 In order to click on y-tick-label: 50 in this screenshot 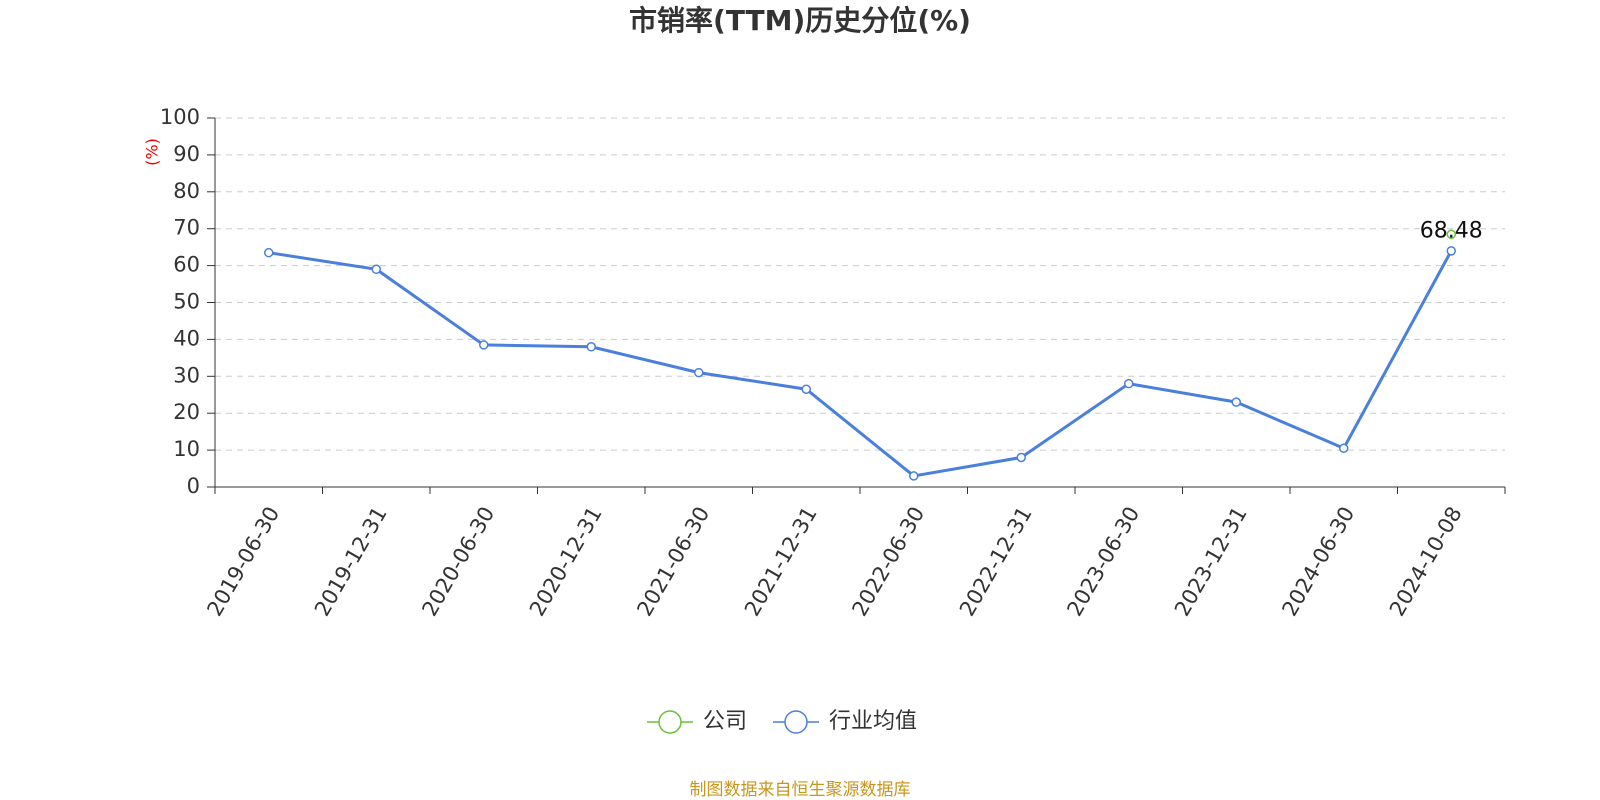, I will do `click(186, 302)`.